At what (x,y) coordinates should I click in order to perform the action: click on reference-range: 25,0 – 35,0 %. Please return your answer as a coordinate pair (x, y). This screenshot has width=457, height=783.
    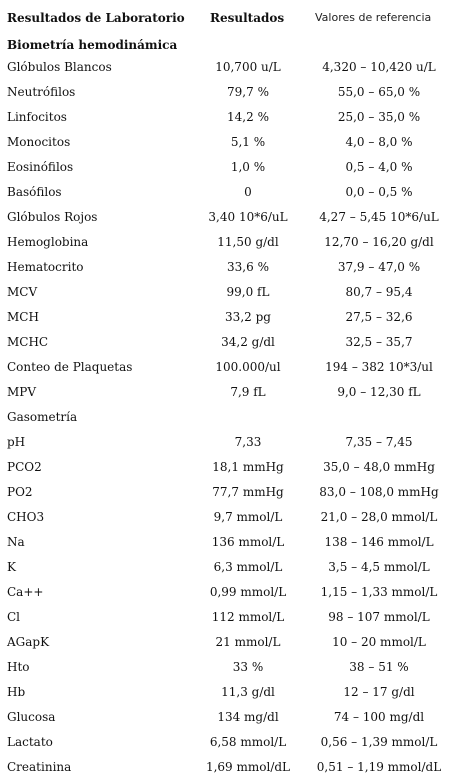
    Looking at the image, I should click on (379, 117).